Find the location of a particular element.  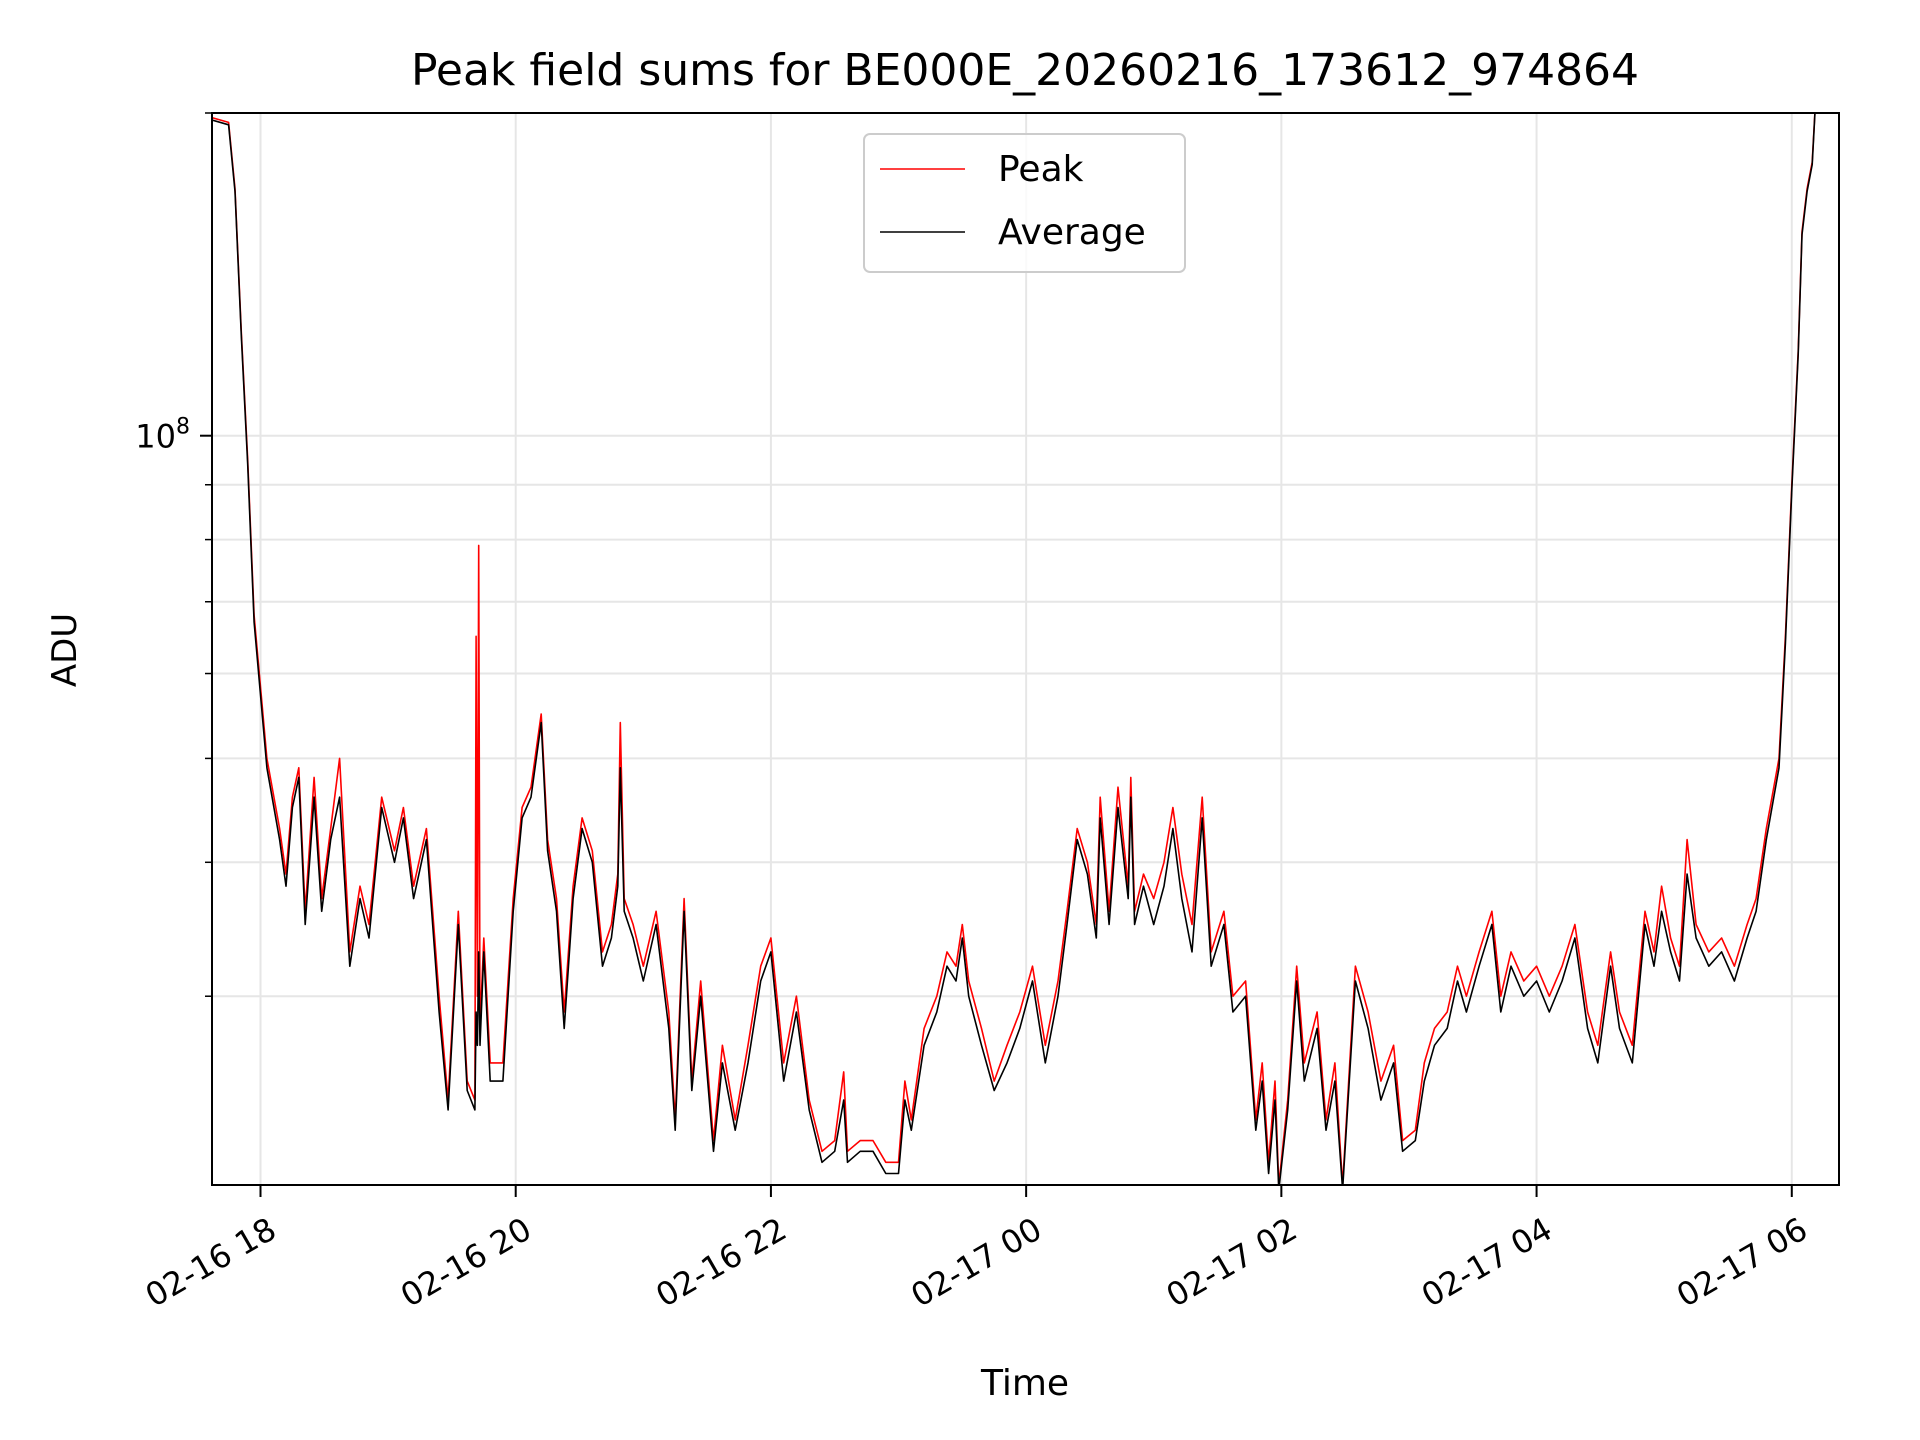

y-axis-label-group: ADU is located at coordinates (65, 650).